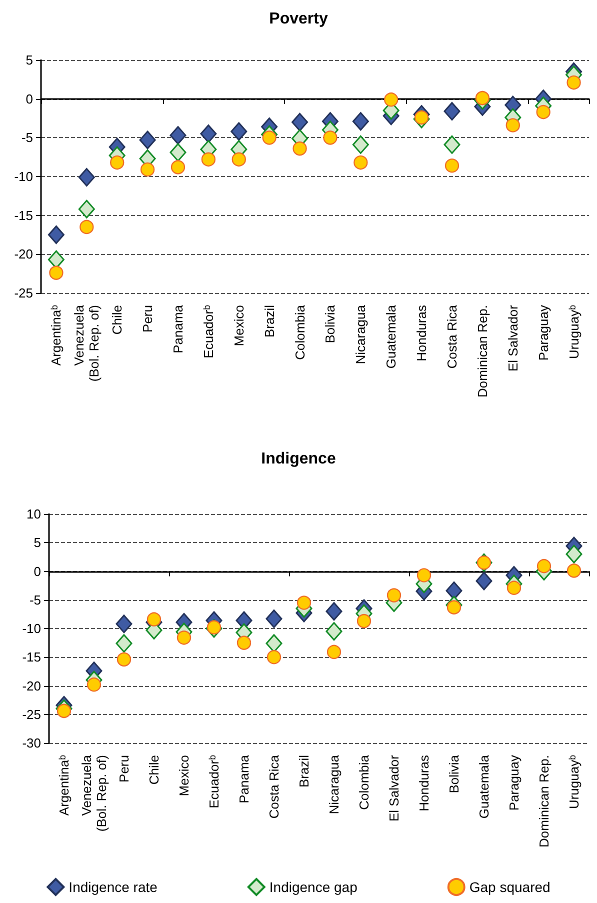  What do you see at coordinates (298, 19) in the screenshot?
I see `chart-title: Poverty` at bounding box center [298, 19].